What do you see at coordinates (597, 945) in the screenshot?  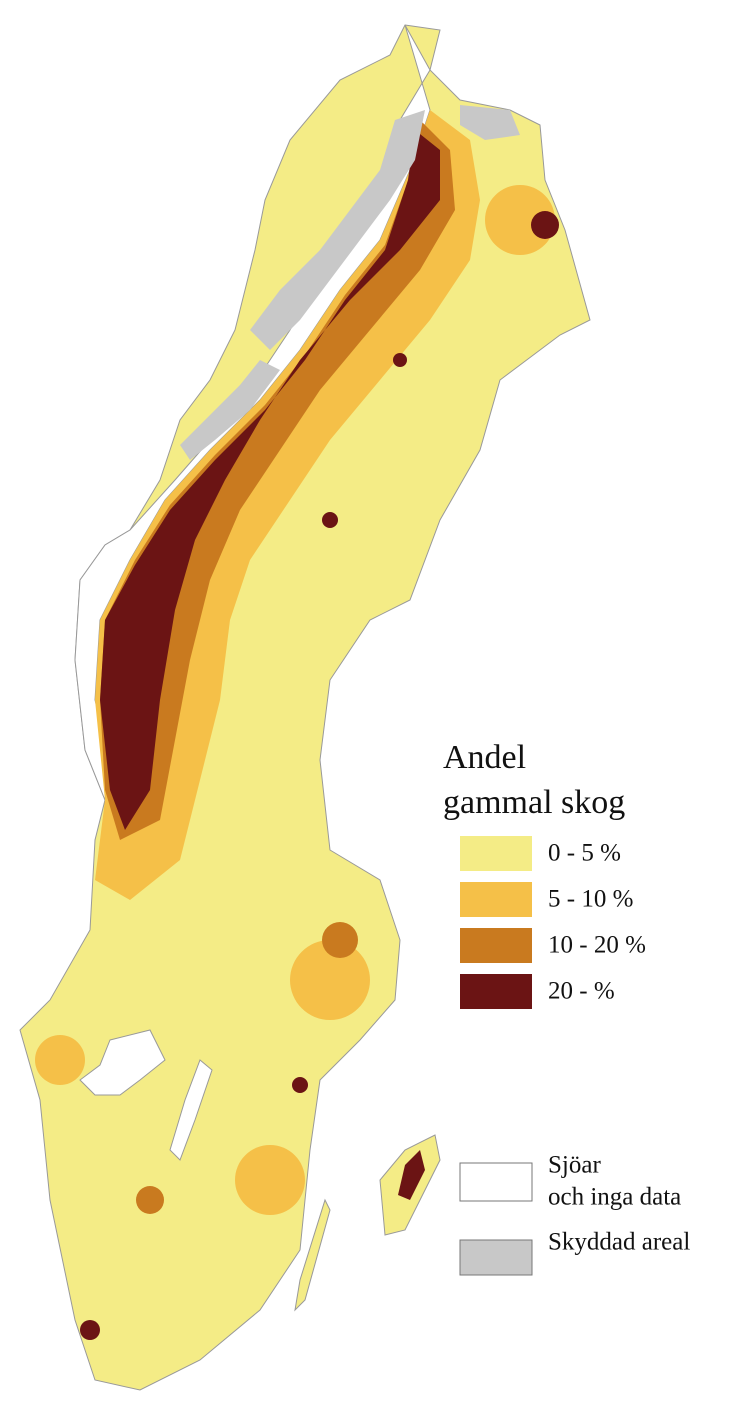 I see `legend-label: 10 - 20 %` at bounding box center [597, 945].